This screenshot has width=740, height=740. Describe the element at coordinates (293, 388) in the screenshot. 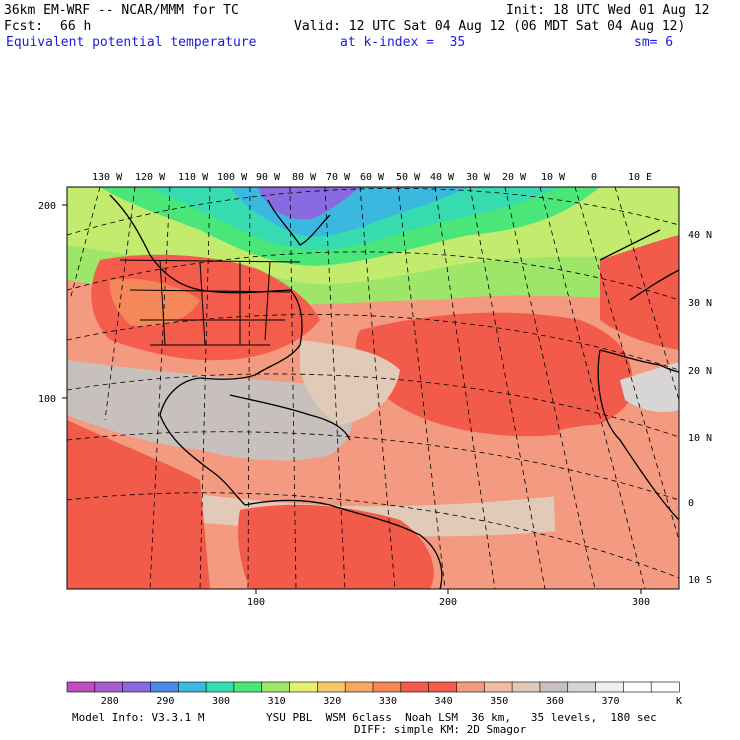

I see `meridian-80w` at that location.